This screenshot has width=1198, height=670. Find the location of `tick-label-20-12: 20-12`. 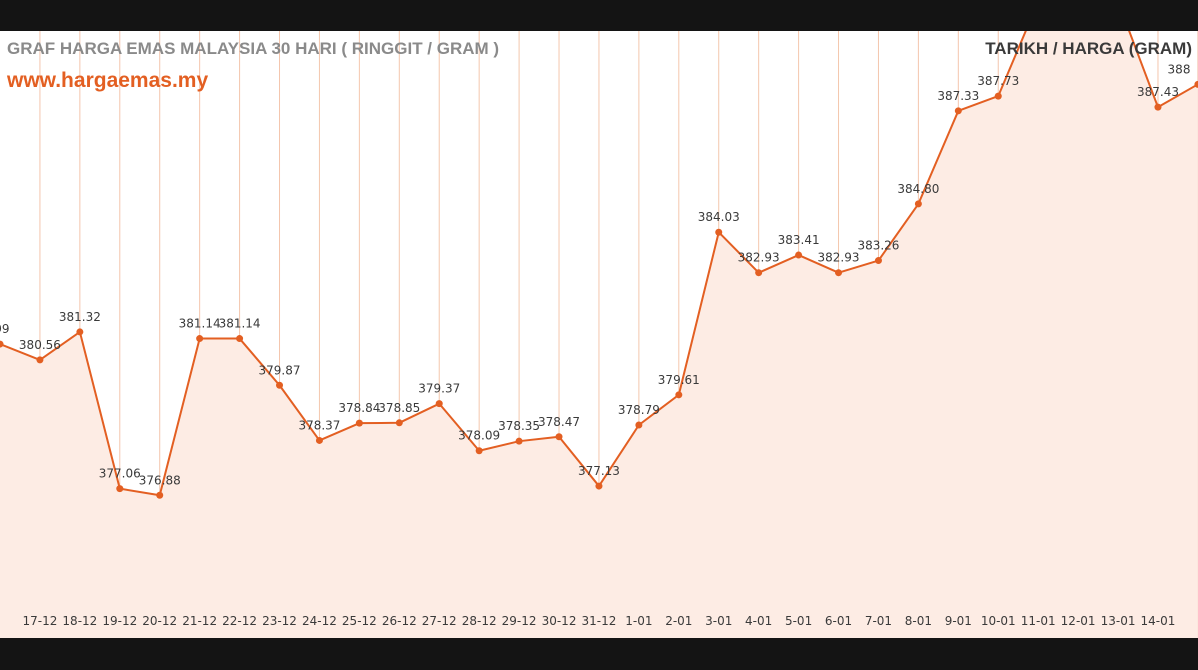

tick-label-20-12: 20-12 is located at coordinates (159, 621).